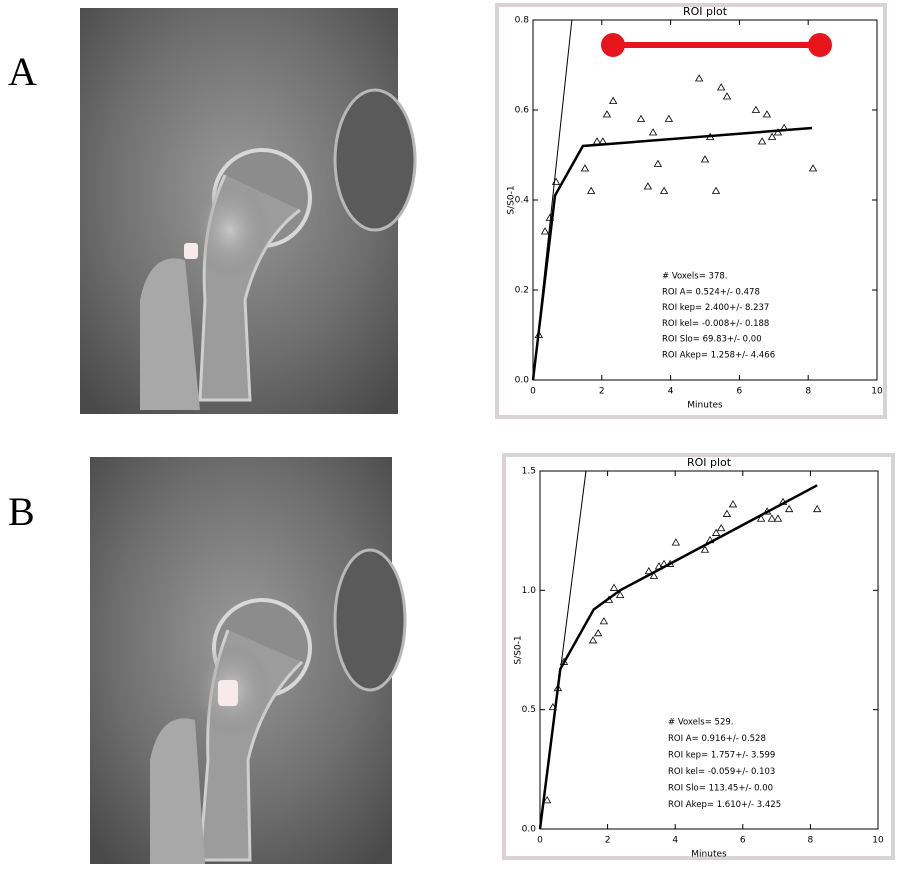 This screenshot has width=906, height=872. What do you see at coordinates (529, 710) in the screenshot?
I see `y-tick-label: 0.5` at bounding box center [529, 710].